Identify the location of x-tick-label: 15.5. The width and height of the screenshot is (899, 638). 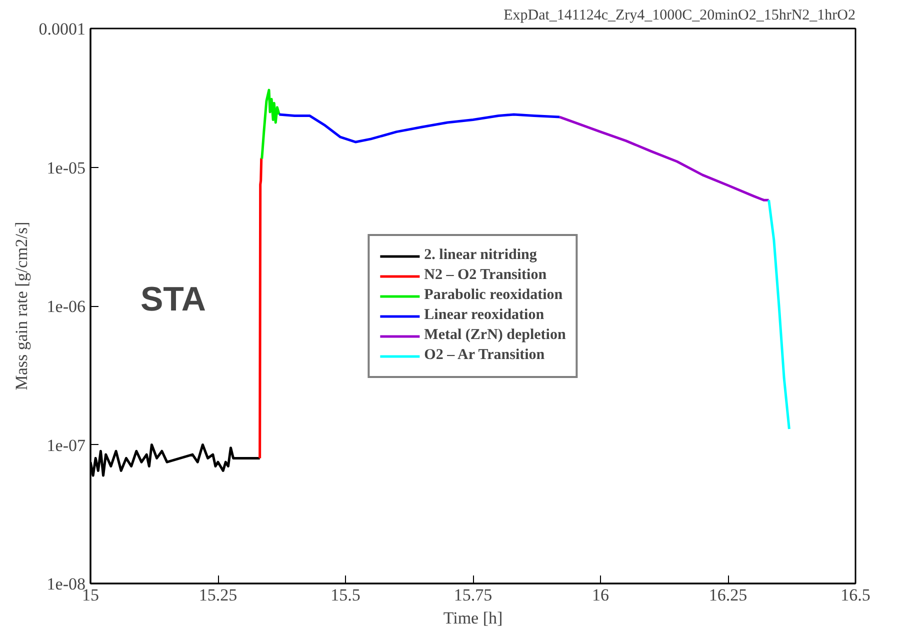
(345, 595).